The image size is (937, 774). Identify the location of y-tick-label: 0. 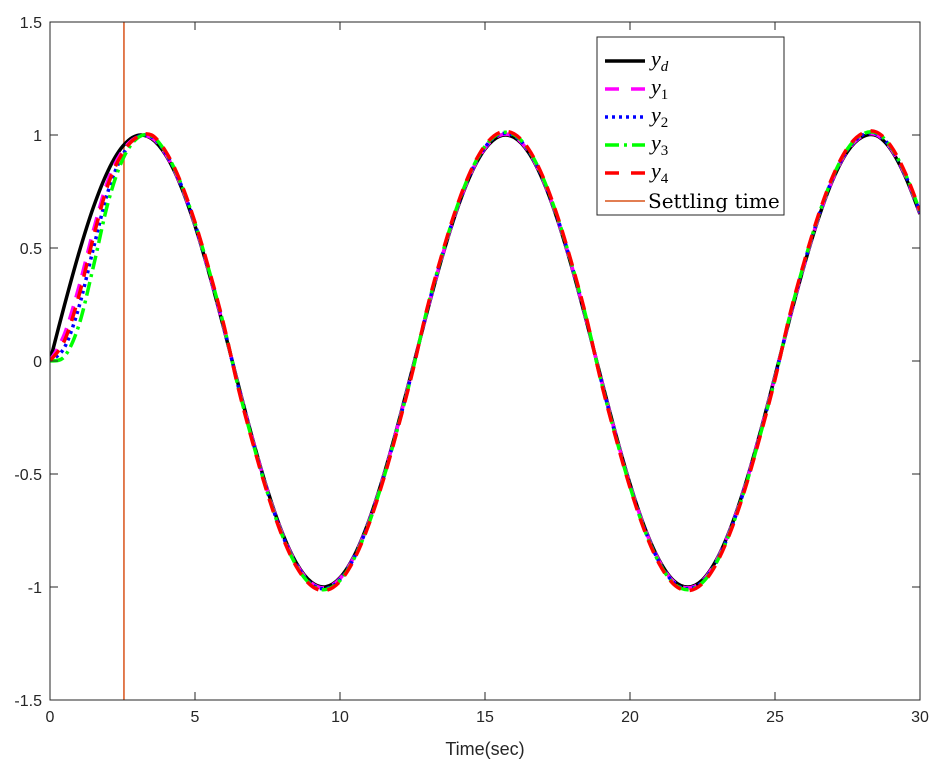
(37, 362).